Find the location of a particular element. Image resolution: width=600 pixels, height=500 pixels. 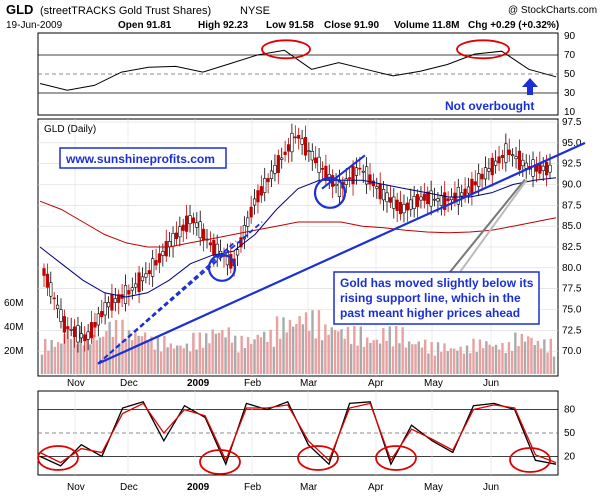

rsi-tick-label: 10 is located at coordinates (570, 112).